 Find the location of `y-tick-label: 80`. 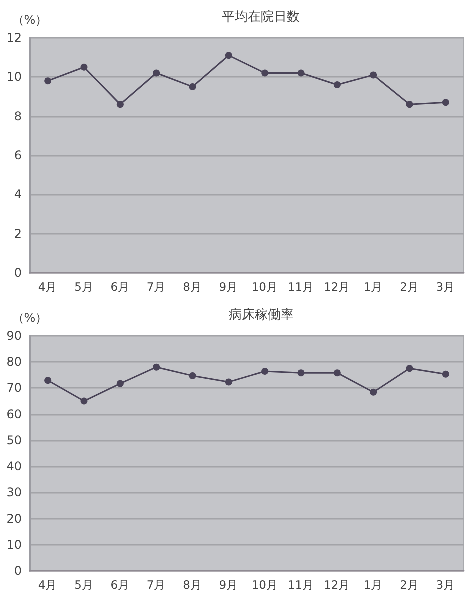

y-tick-label: 80 is located at coordinates (14, 362).